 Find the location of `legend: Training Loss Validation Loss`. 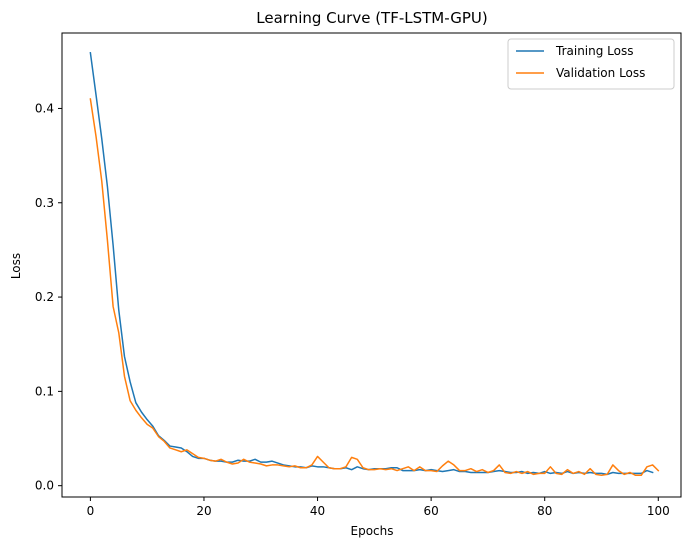

legend: Training Loss Validation Loss is located at coordinates (591, 64).